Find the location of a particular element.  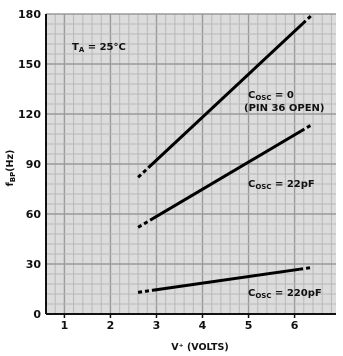

x-tick-label: 5 is located at coordinates (249, 325).